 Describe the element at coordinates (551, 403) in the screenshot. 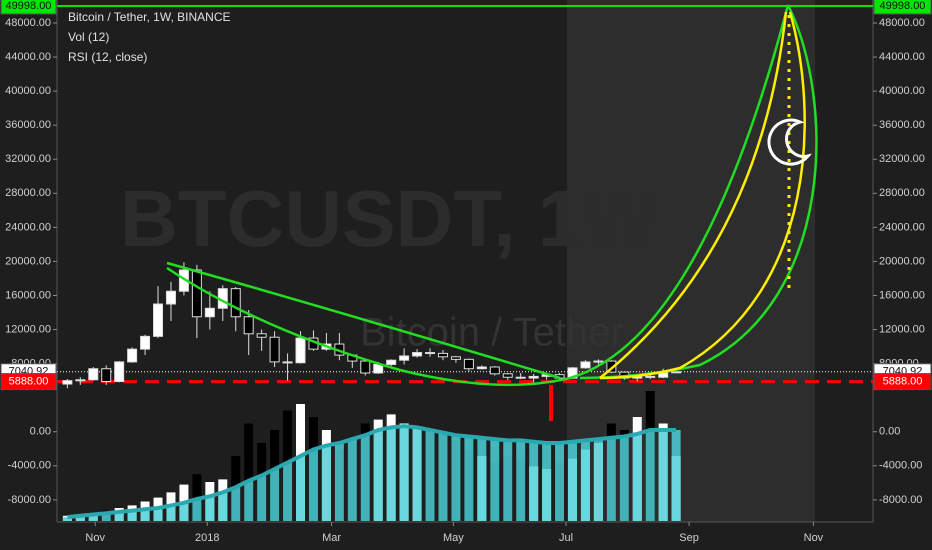

I see `marker` at that location.